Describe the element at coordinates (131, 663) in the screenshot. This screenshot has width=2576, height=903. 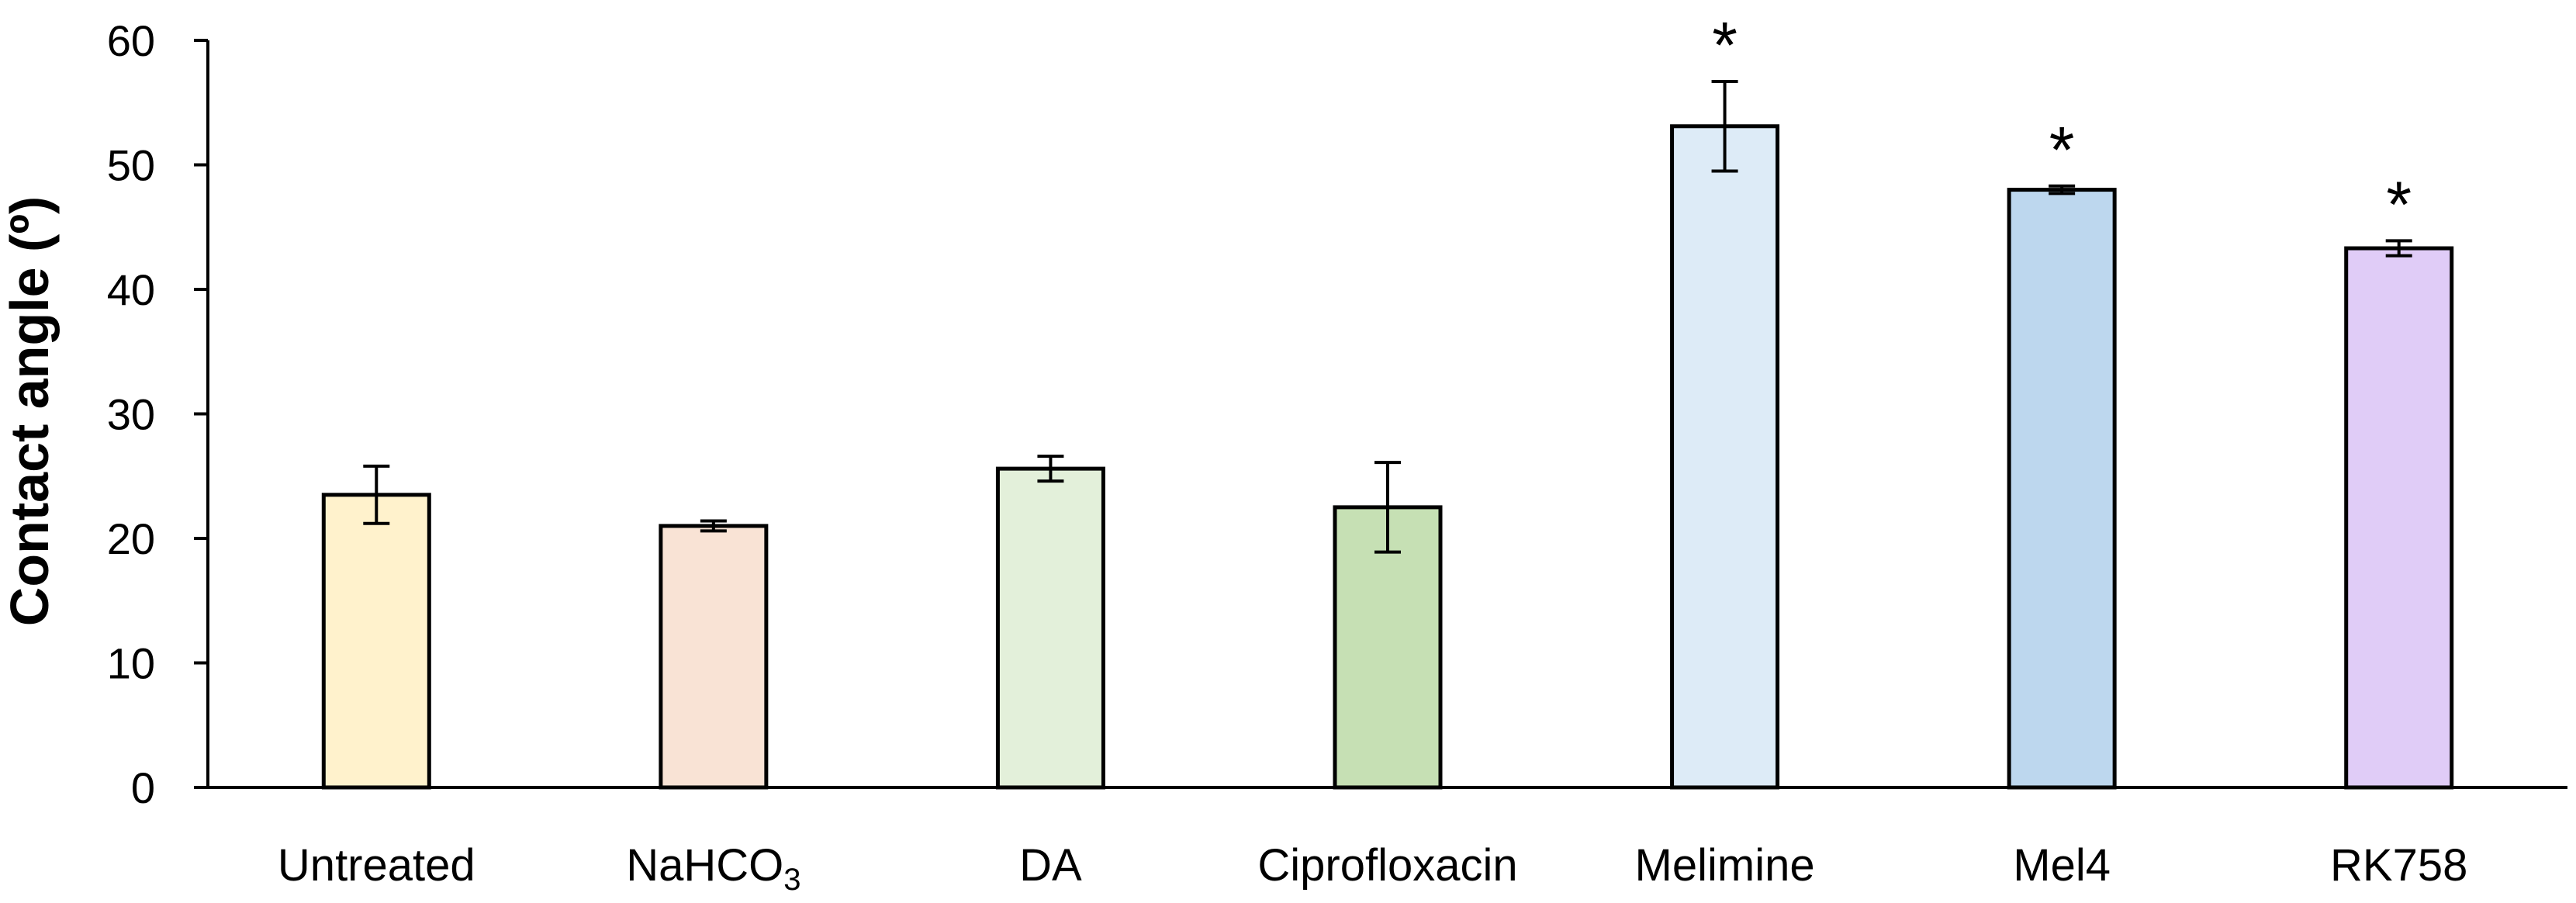
I see `y-tick-label: 10` at that location.